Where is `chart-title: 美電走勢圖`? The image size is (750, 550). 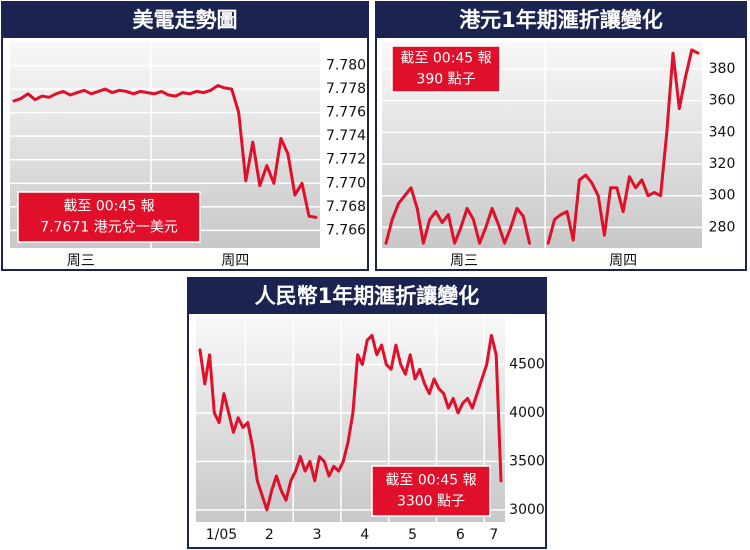
chart-title: 美電走勢圖 is located at coordinates (185, 20).